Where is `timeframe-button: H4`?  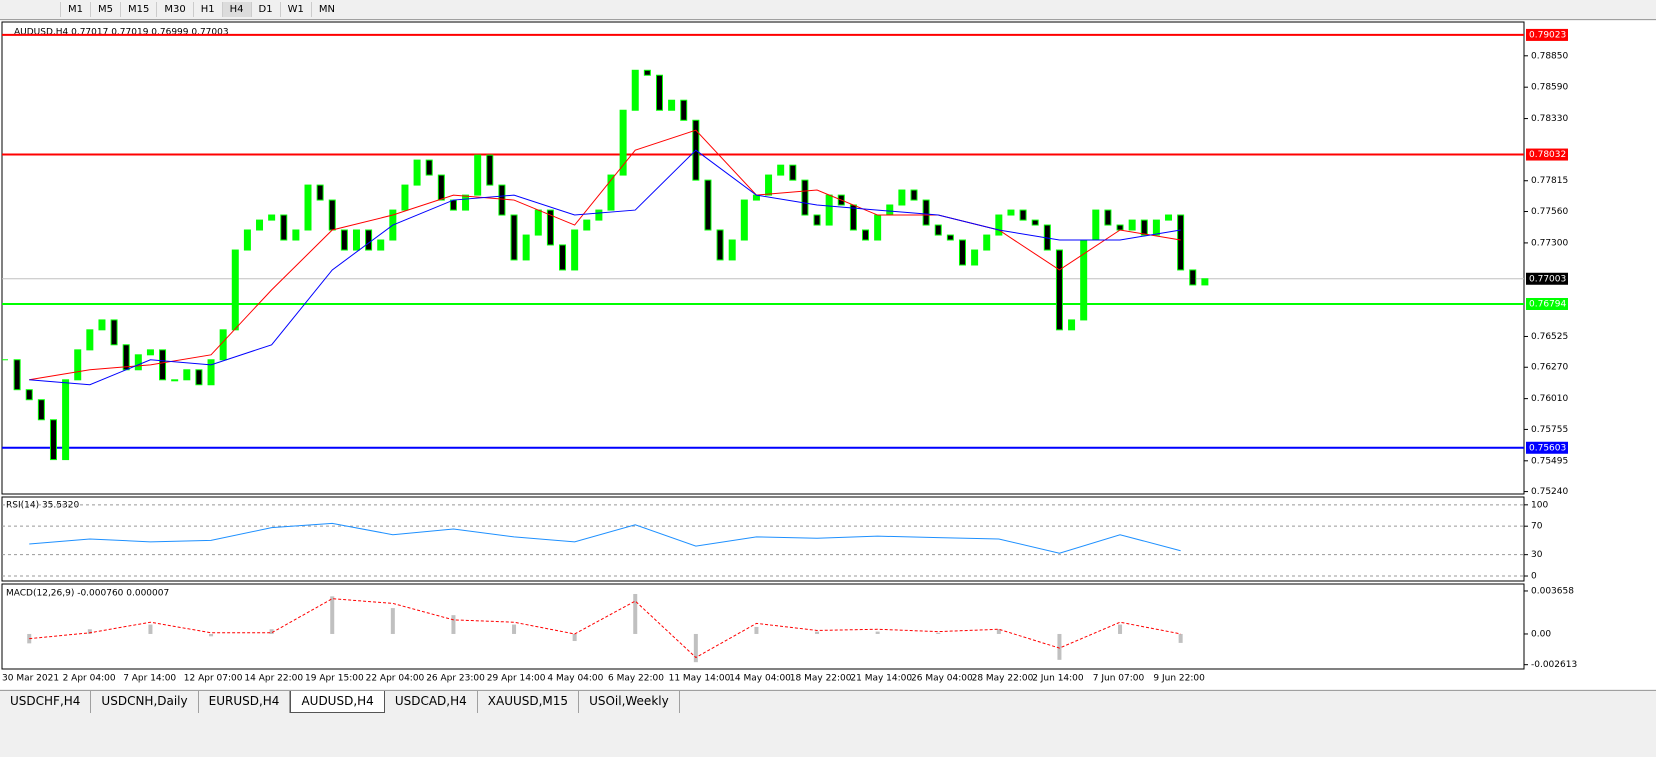
timeframe-button: H4 is located at coordinates (236, 9).